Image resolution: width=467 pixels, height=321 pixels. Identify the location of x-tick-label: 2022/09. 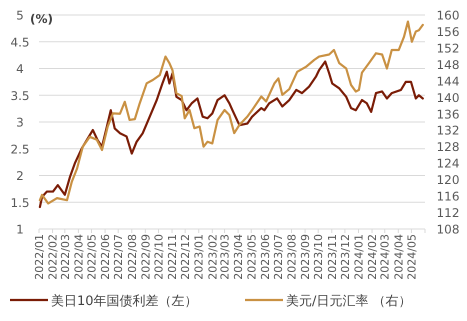
(145, 257).